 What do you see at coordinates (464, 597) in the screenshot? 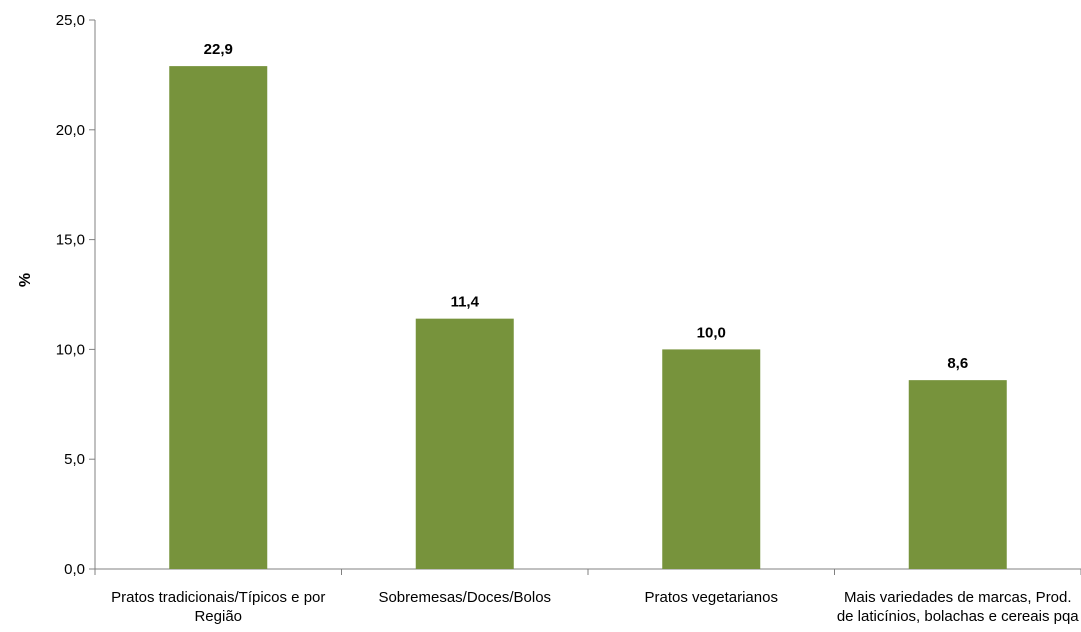
I see `x-category-label: Sobremesas/Doces/Bolos` at bounding box center [464, 597].